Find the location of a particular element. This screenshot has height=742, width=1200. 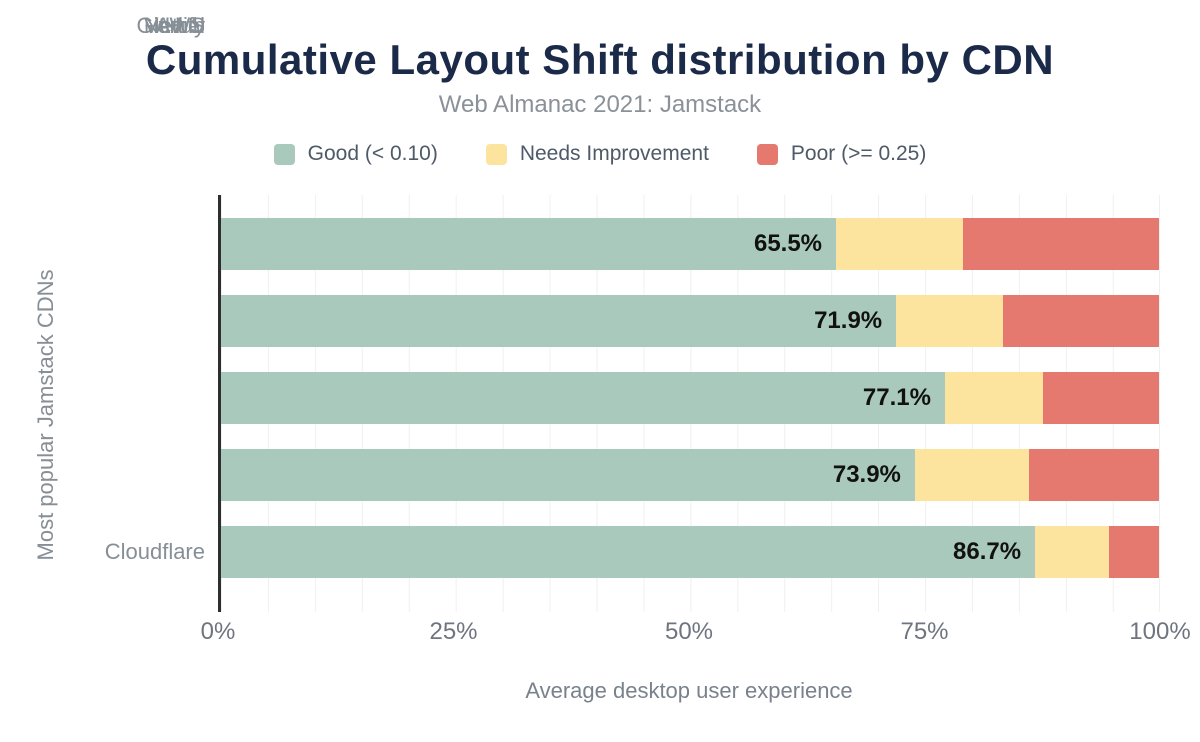

bar-row-aws: 71.9% is located at coordinates (690, 321).